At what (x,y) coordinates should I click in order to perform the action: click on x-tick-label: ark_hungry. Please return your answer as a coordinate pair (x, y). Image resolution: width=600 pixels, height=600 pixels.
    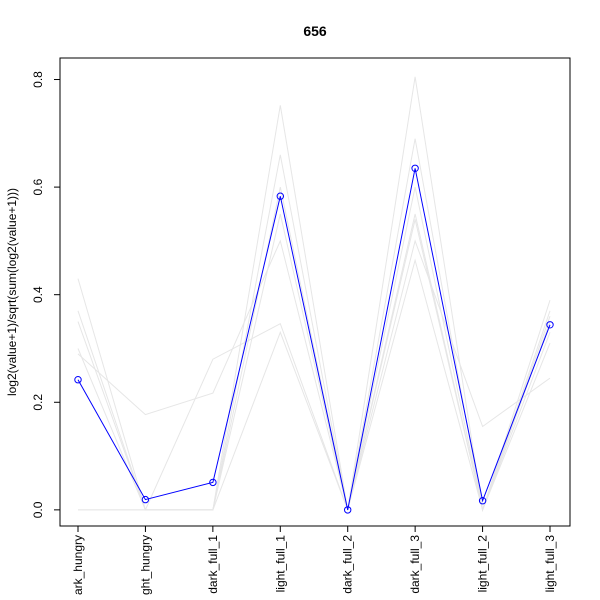
    Looking at the image, I should click on (78, 565).